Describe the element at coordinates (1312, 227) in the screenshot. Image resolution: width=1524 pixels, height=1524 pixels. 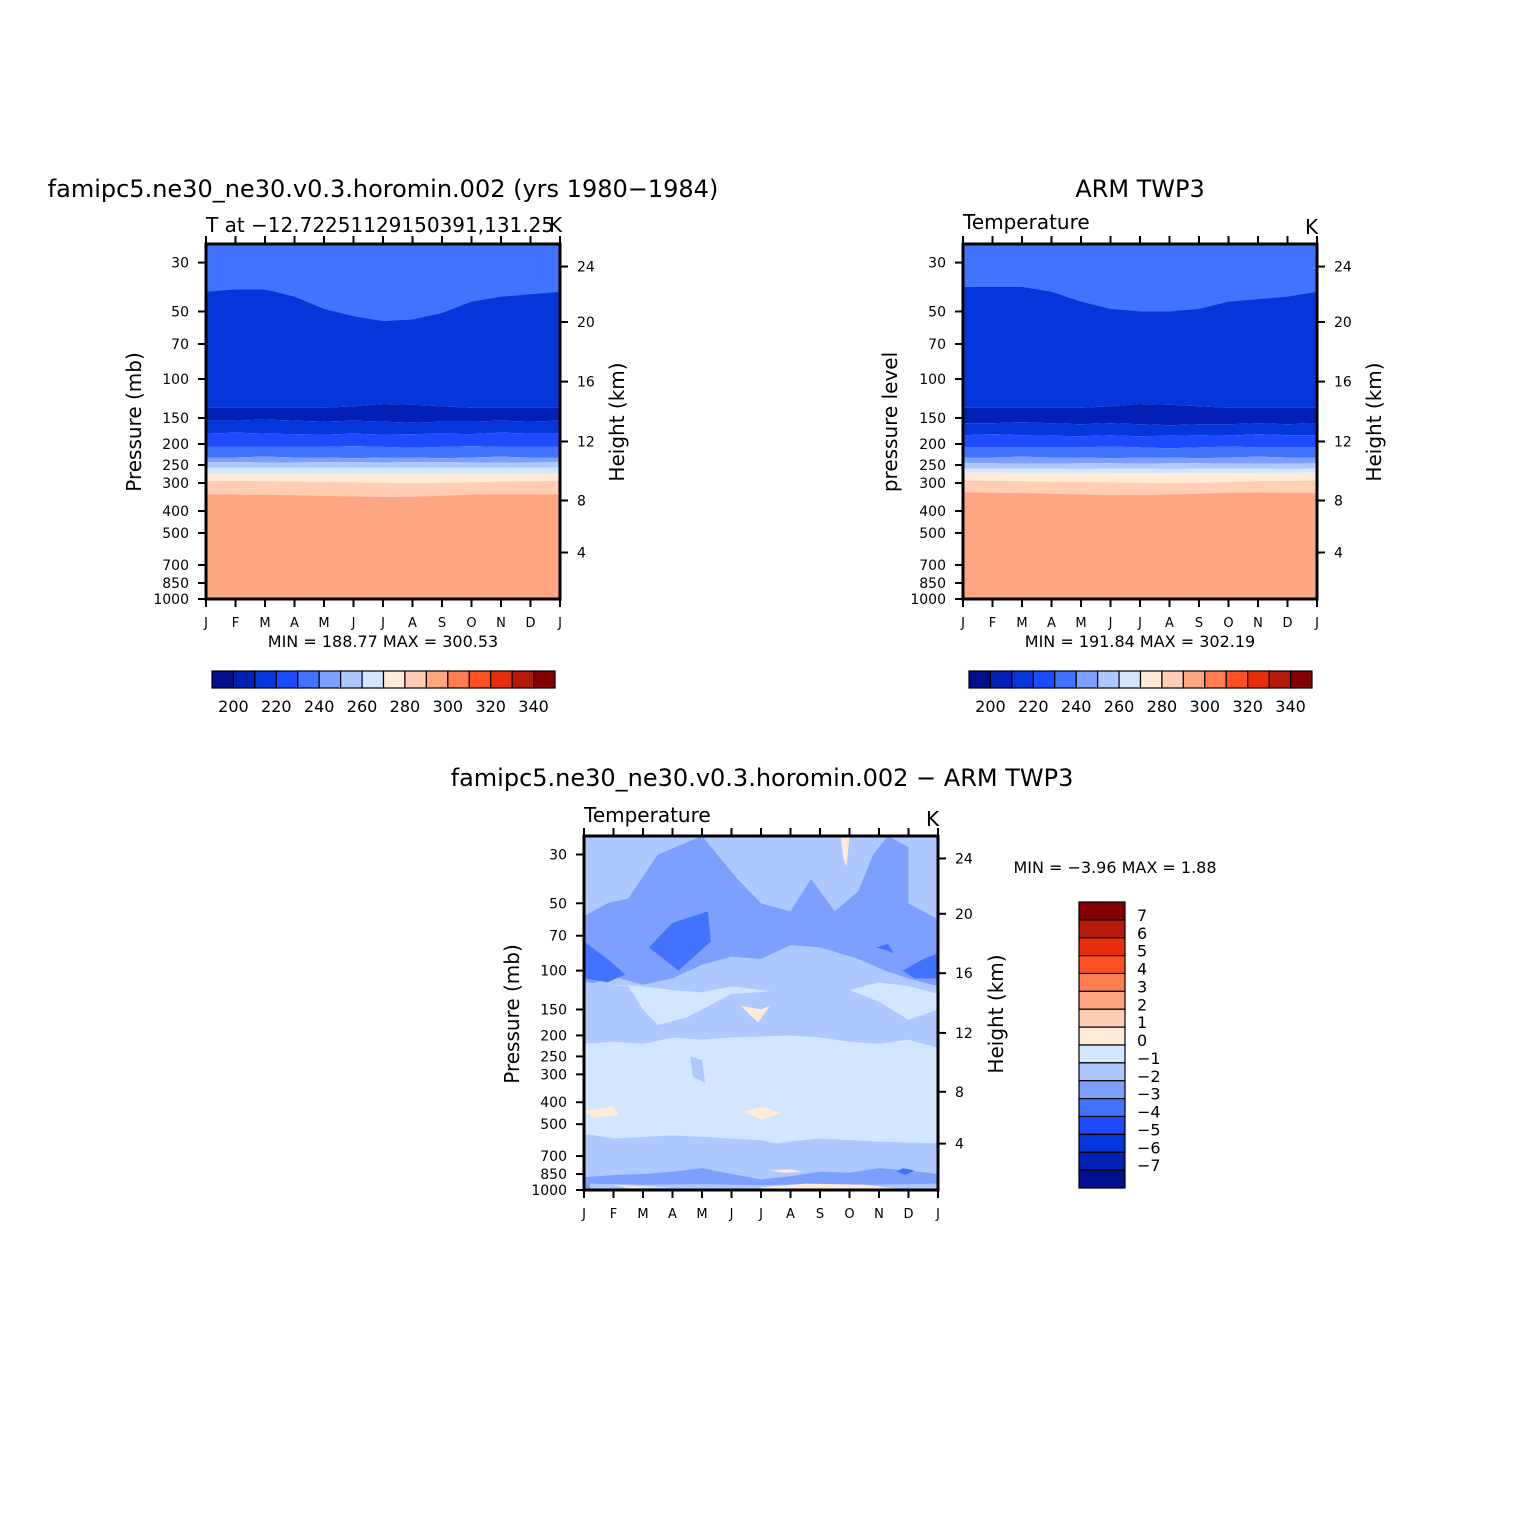
I see `panel2-units: K` at that location.